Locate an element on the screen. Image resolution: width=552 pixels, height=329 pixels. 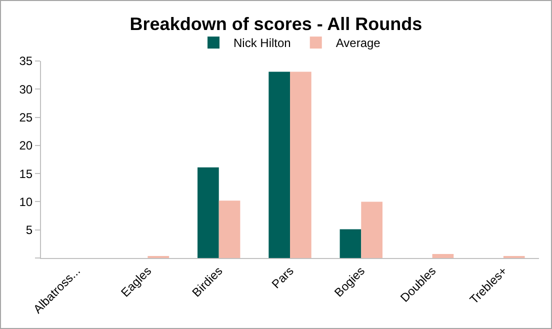
y-tick-label: 15 is located at coordinates (26, 173).